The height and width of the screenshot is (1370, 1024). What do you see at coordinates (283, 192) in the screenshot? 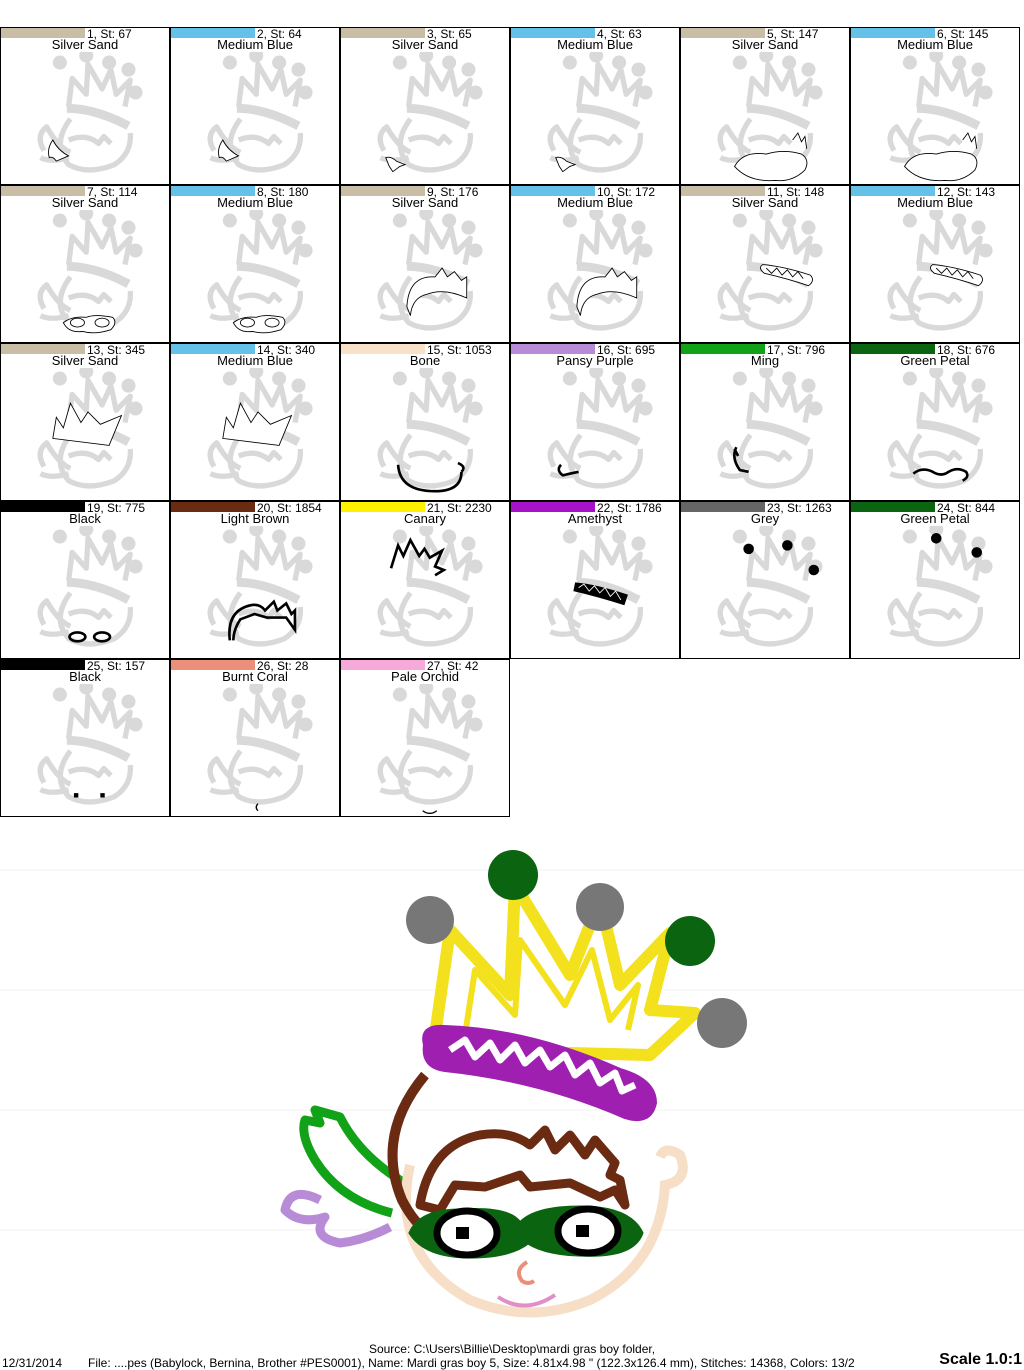
I see `step-header: 8, St: 180` at bounding box center [283, 192].